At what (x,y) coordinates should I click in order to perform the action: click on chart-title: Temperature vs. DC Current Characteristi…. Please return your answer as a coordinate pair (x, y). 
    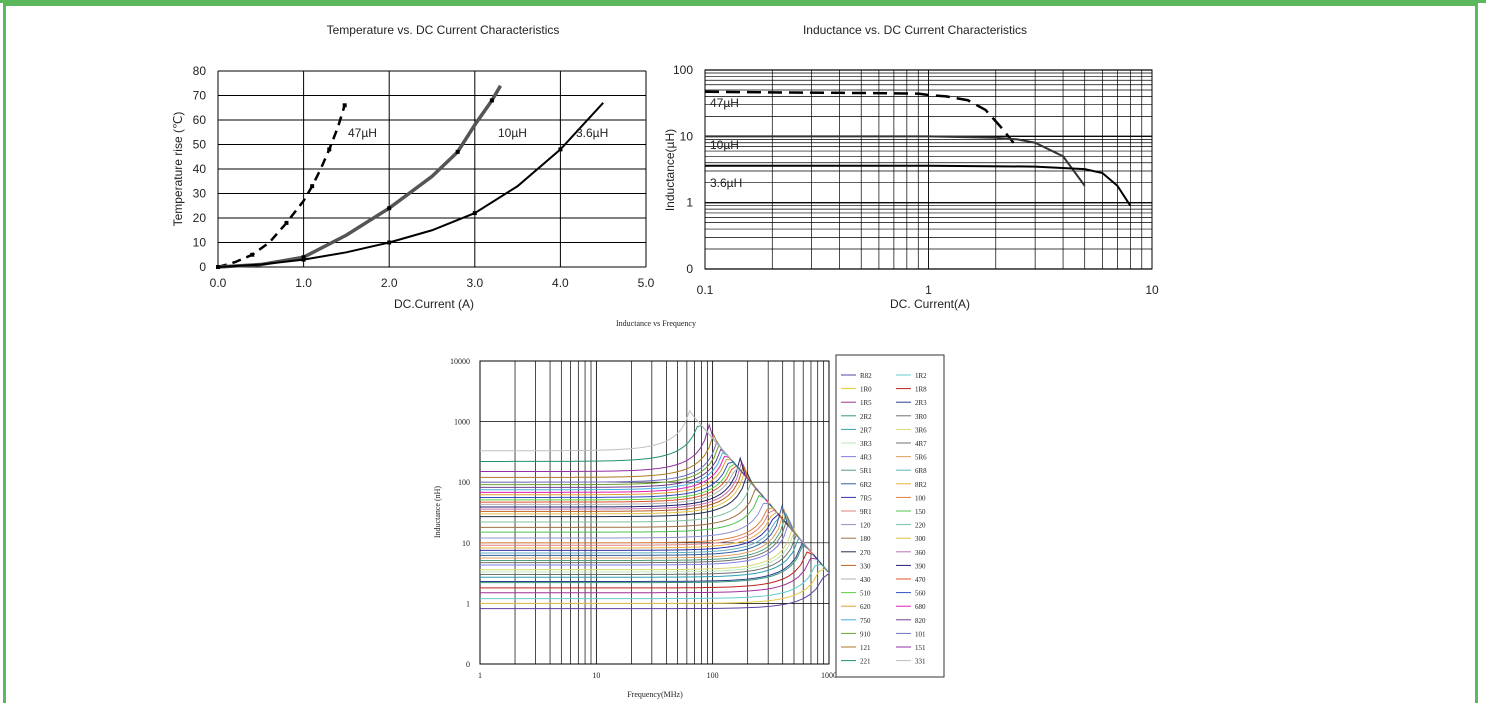
    Looking at the image, I should click on (443, 30).